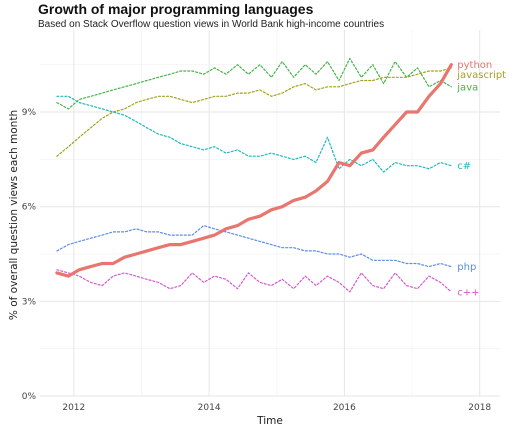 The width and height of the screenshot is (512, 434). What do you see at coordinates (468, 292) in the screenshot?
I see `series-label-cxx: c++` at bounding box center [468, 292].